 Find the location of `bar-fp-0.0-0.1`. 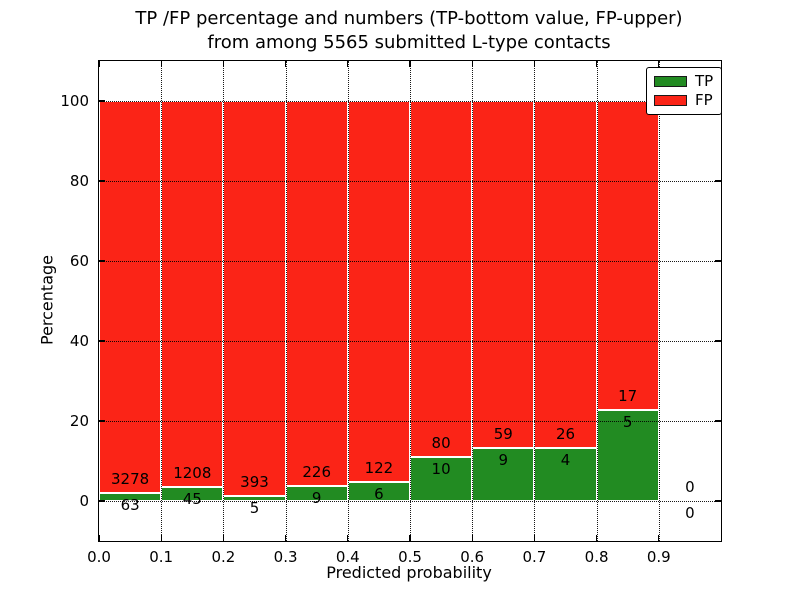

bar-fp-0.0-0.1 is located at coordinates (130, 297).